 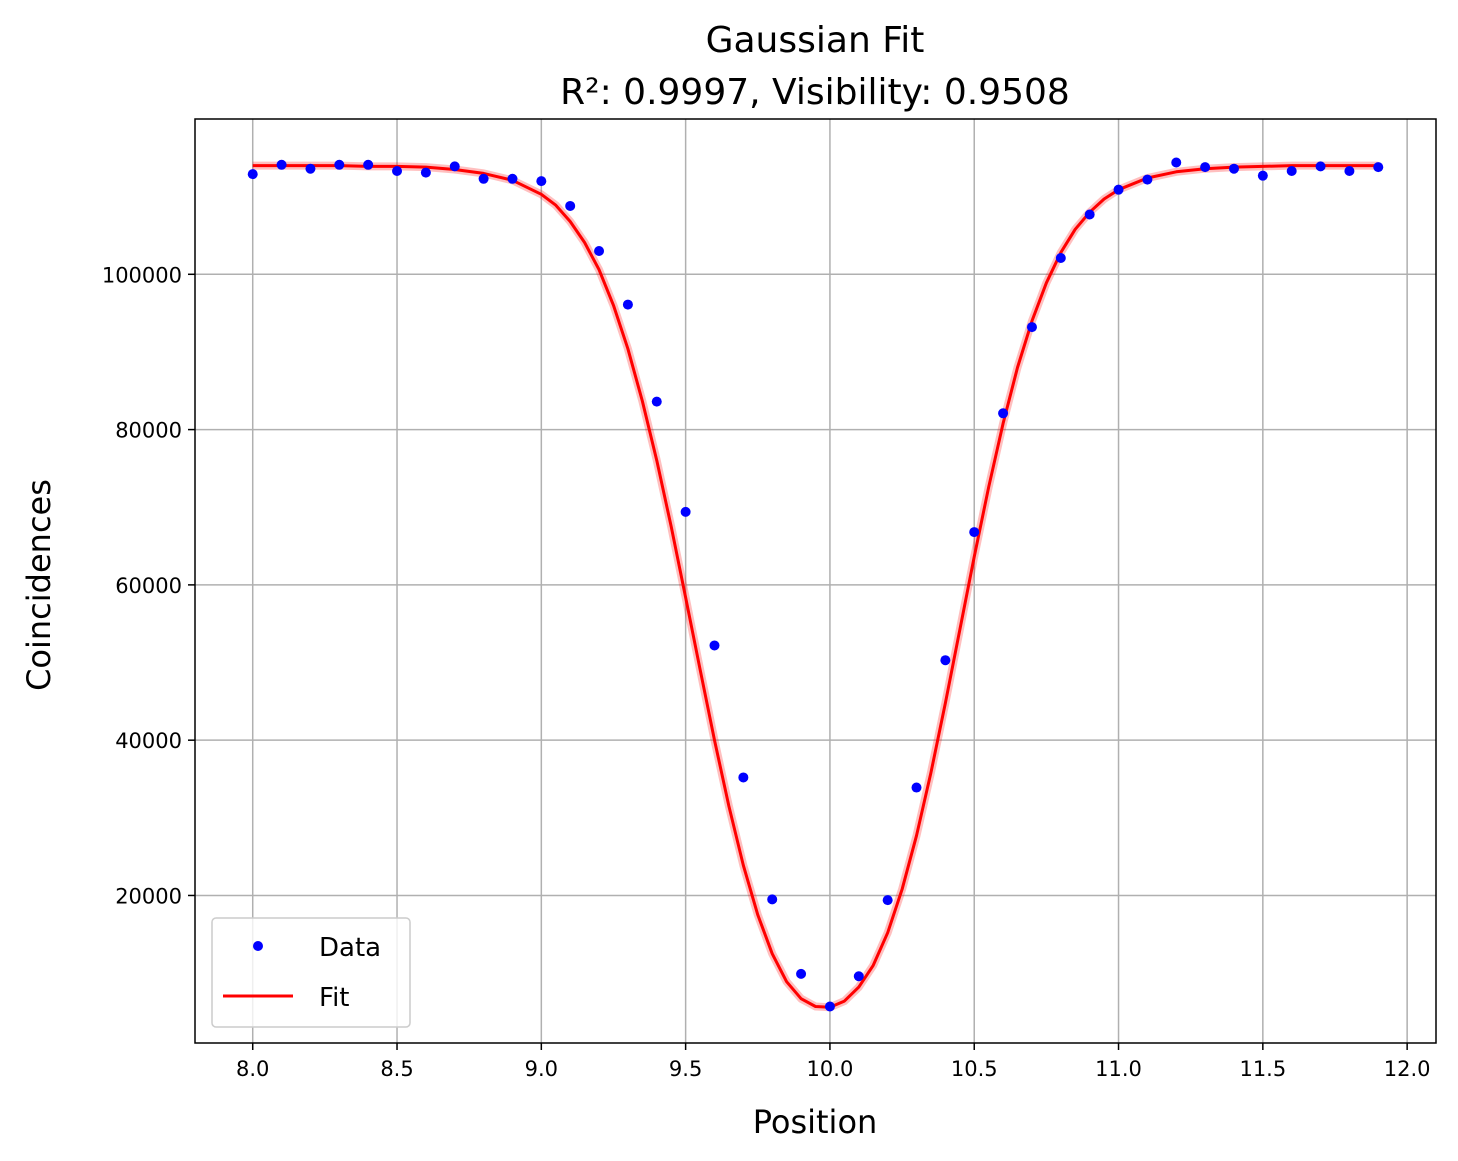 What do you see at coordinates (1118, 1069) in the screenshot?
I see `x-tick-label: 11.0` at bounding box center [1118, 1069].